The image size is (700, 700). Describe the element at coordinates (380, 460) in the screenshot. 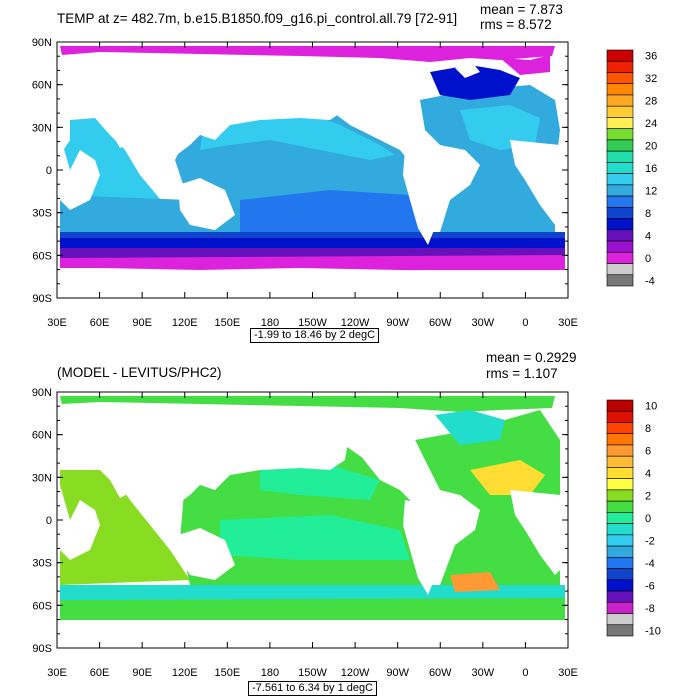

I see `bottom-land-north-america` at that location.